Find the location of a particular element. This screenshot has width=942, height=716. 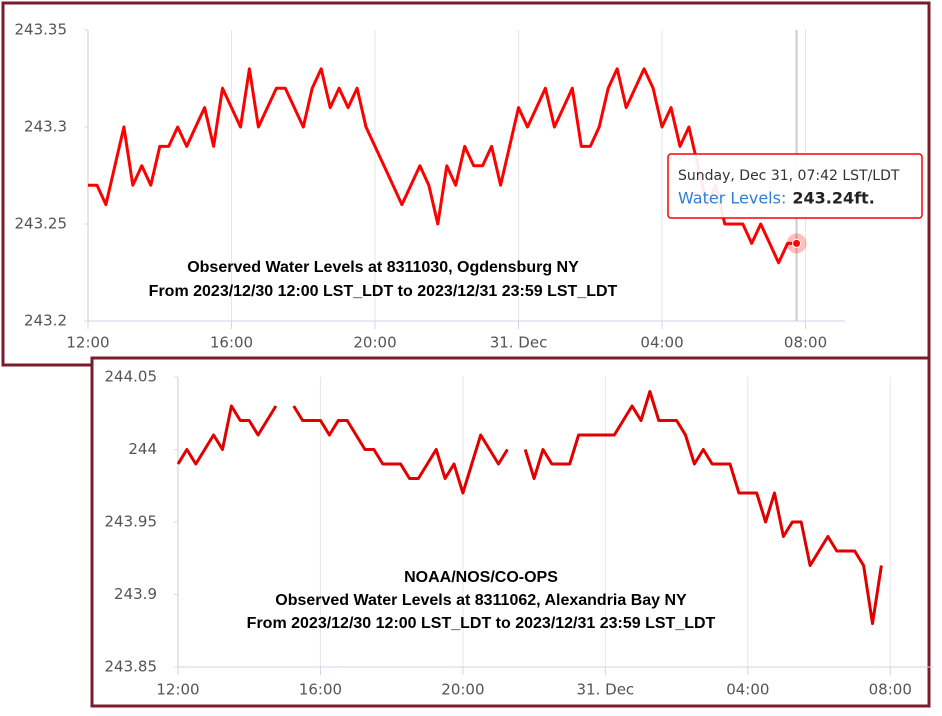

y-tick-label: 244.05 is located at coordinates (131, 377).